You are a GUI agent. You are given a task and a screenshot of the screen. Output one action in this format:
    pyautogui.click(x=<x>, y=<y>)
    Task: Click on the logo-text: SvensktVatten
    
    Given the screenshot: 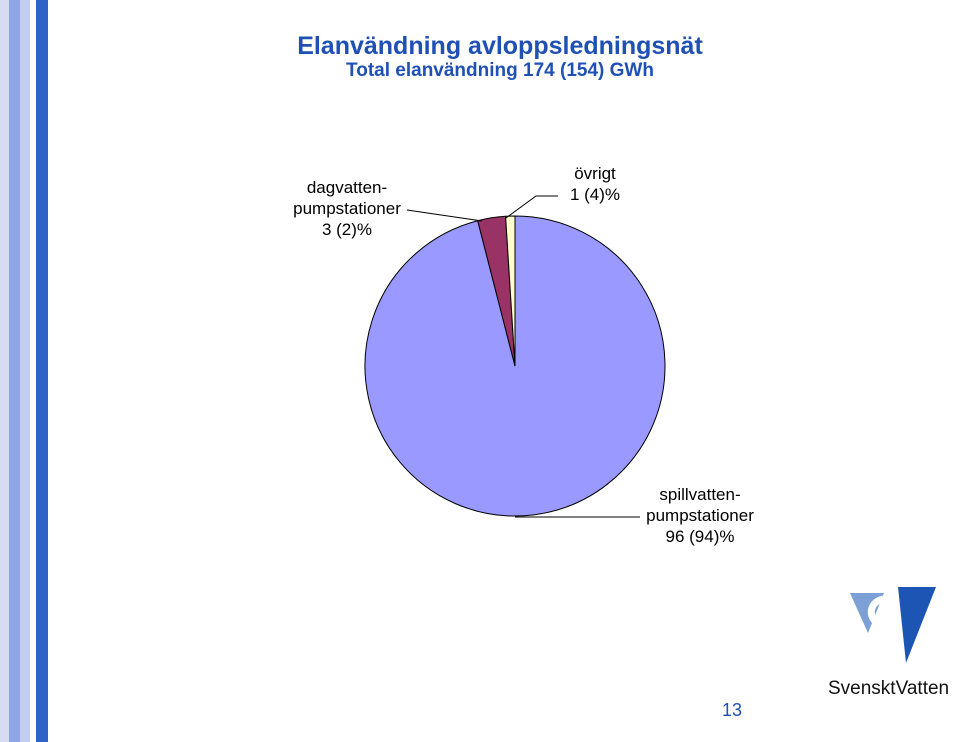 What is the action you would take?
    pyautogui.click(x=889, y=688)
    